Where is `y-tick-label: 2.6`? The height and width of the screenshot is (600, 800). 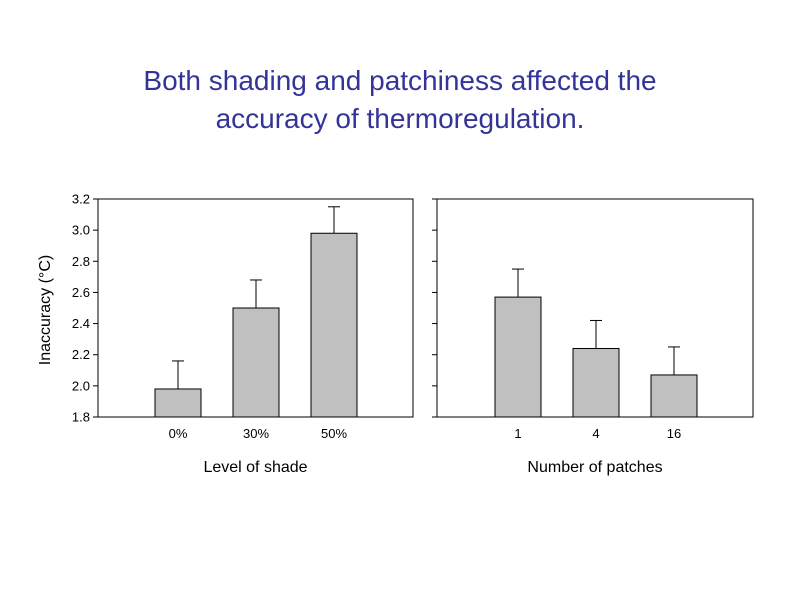 y-tick-label: 2.6 is located at coordinates (81, 292).